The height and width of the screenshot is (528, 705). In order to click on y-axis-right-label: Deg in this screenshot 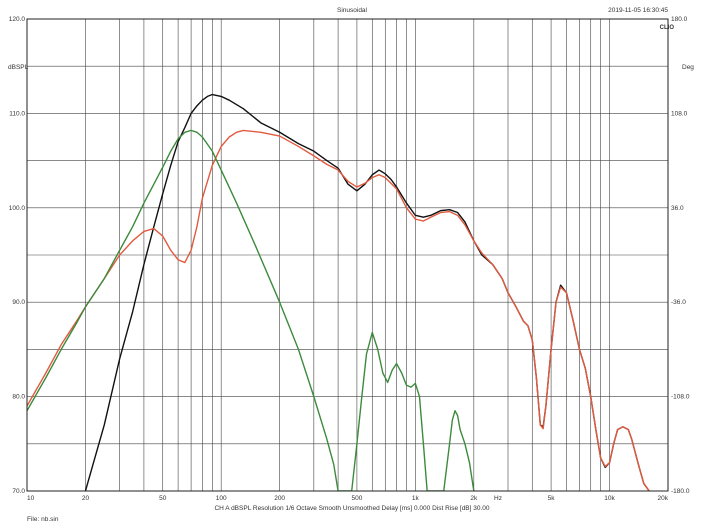, I will do `click(688, 67)`.